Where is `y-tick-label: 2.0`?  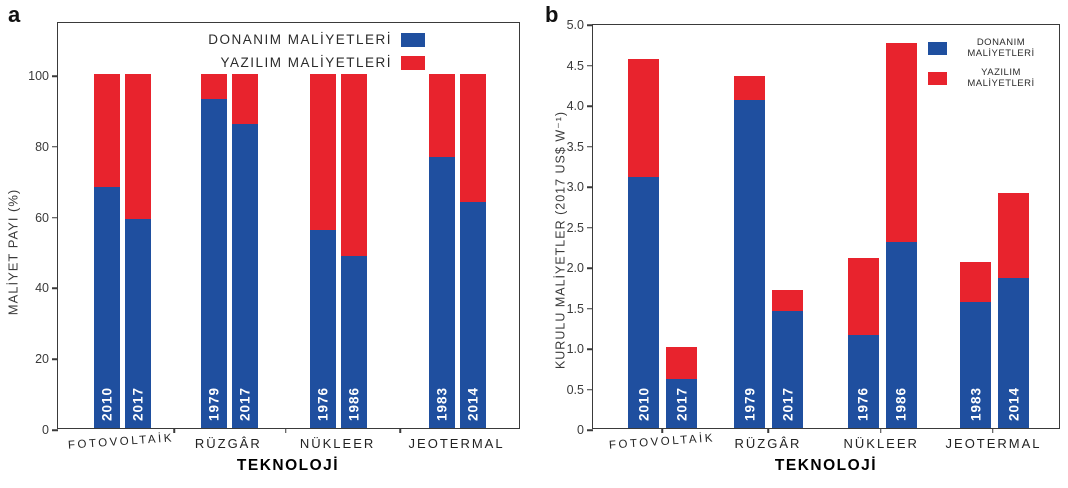
y-tick-label: 2.0 is located at coordinates (575, 268).